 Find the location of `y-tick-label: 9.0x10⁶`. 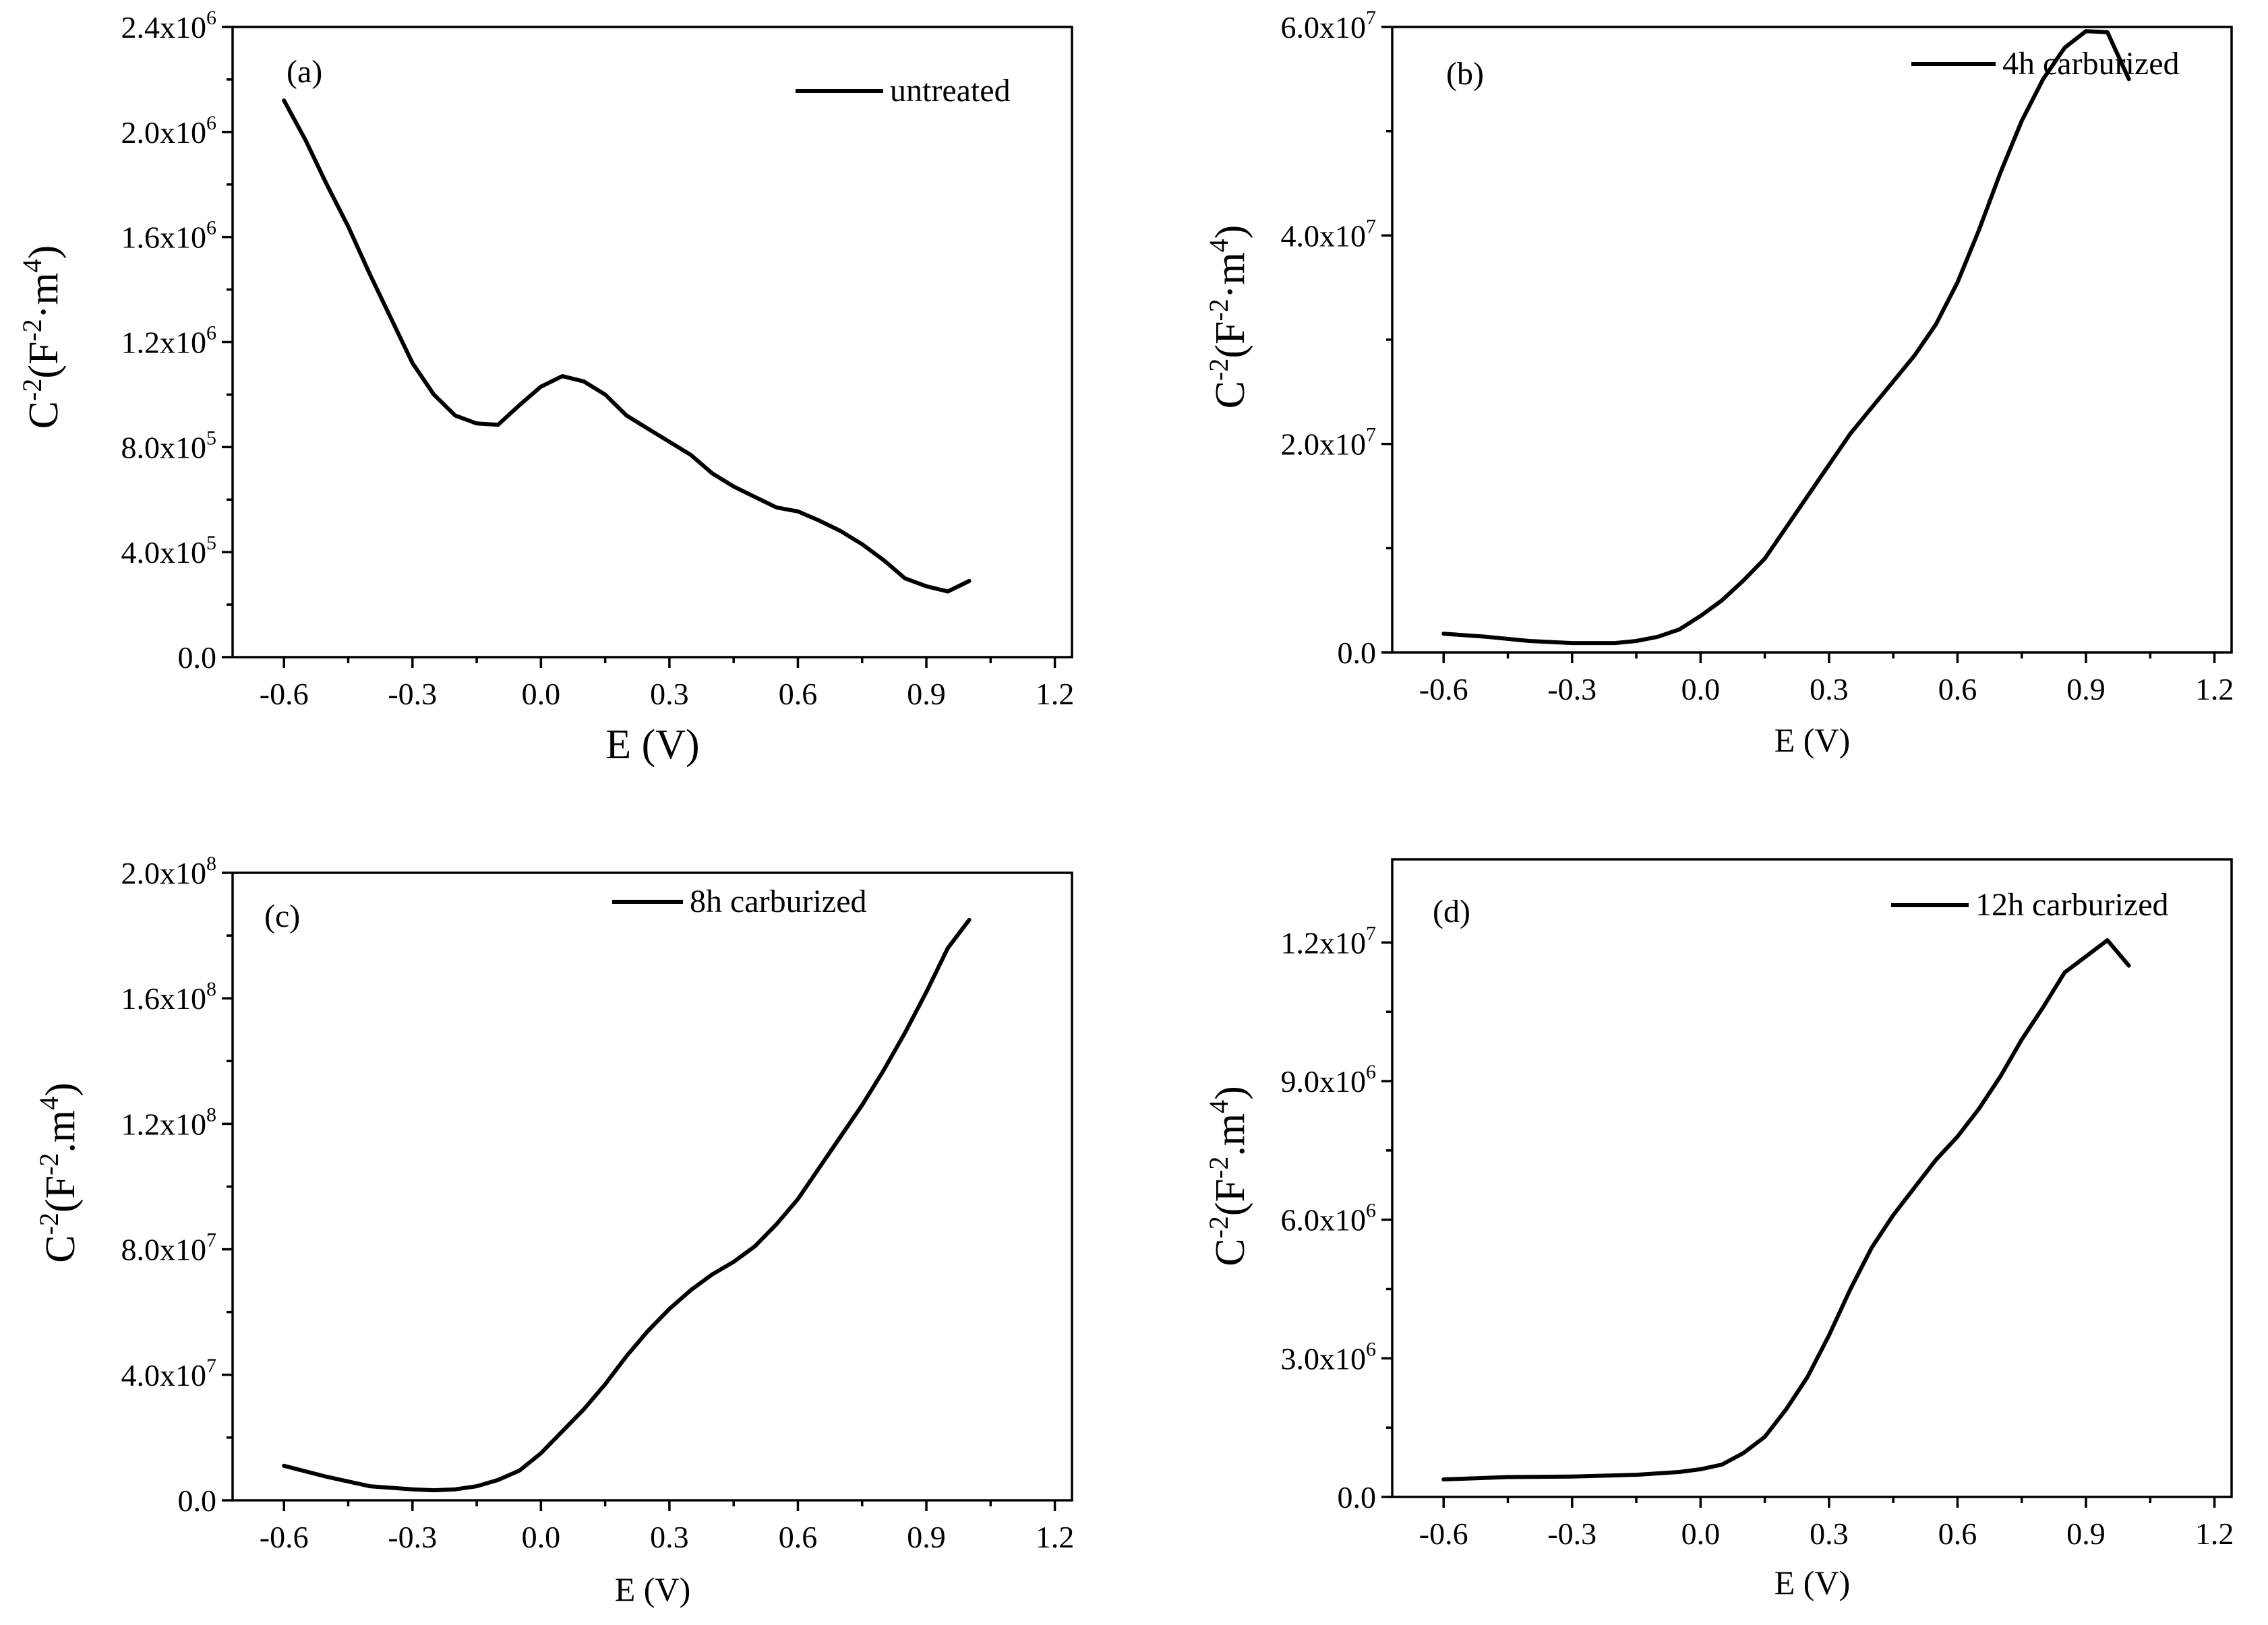

y-tick-label: 9.0x10⁶ is located at coordinates (1329, 1080).